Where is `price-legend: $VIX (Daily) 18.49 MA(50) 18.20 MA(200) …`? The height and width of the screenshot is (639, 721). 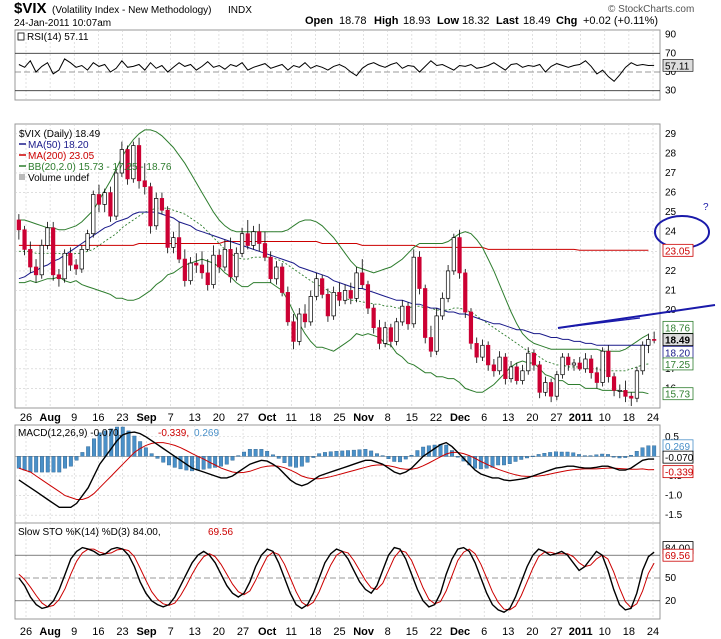 price-legend: $VIX (Daily) 18.49 MA(50) 18.20 MA(200) … is located at coordinates (95, 156).